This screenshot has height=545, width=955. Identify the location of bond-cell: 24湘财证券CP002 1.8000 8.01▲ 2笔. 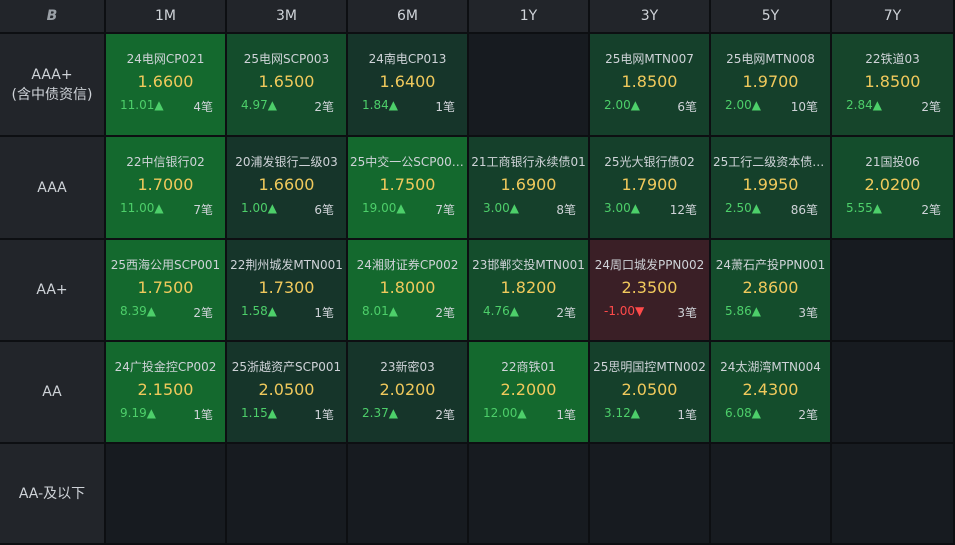
(408, 291).